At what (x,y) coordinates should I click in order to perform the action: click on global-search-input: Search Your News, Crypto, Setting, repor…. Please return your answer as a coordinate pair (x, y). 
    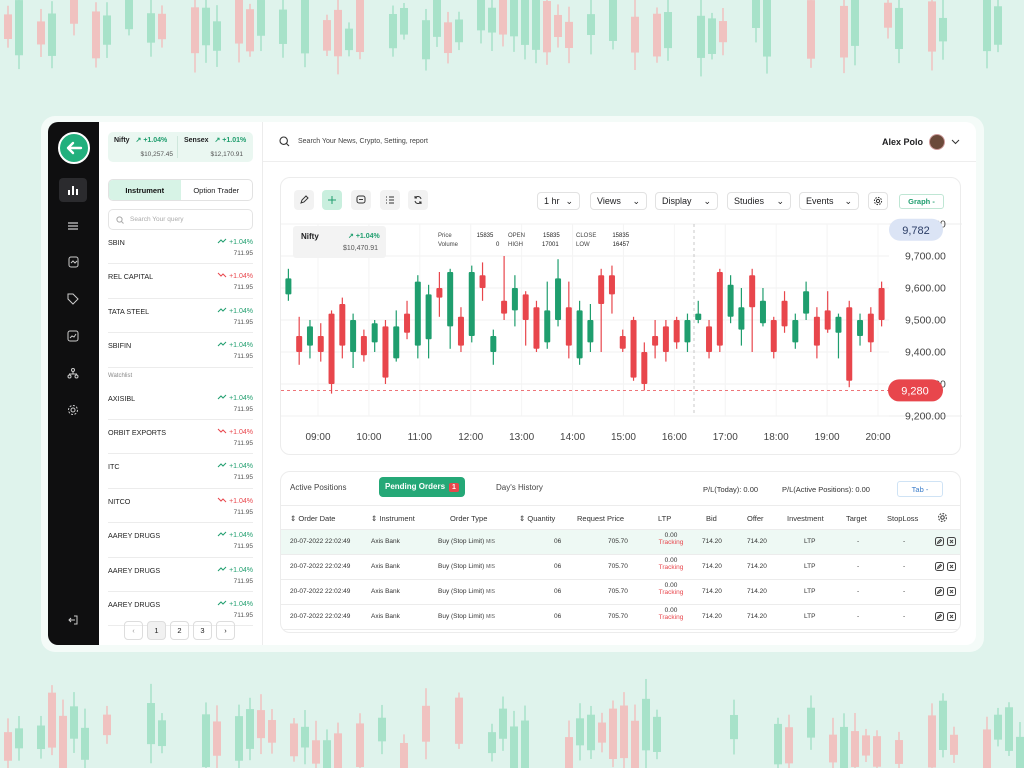
    Looking at the image, I should click on (363, 141).